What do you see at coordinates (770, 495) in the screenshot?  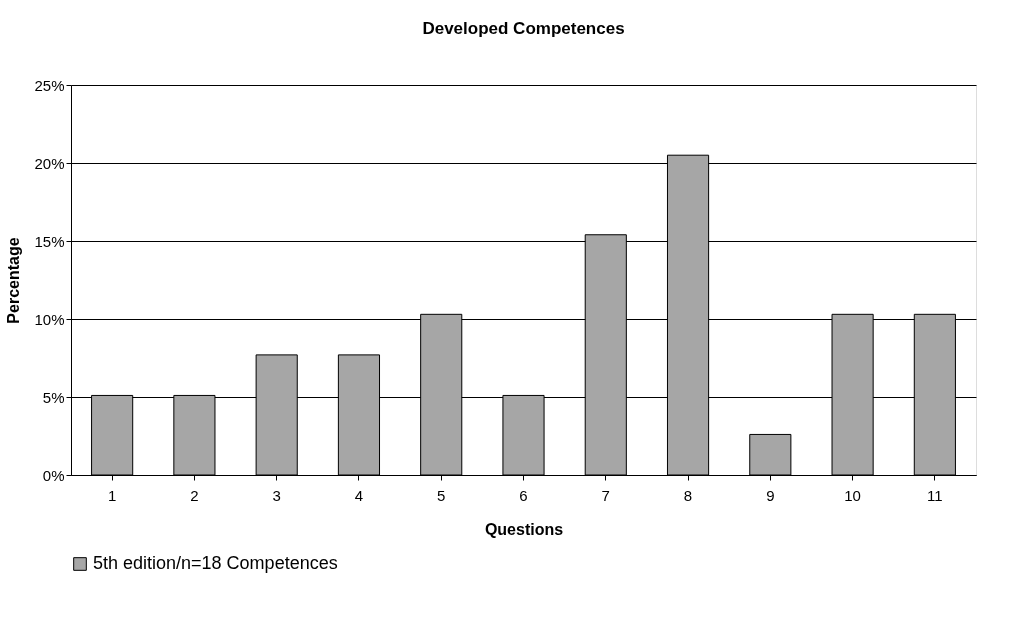 I see `x-tick-label: 9` at bounding box center [770, 495].